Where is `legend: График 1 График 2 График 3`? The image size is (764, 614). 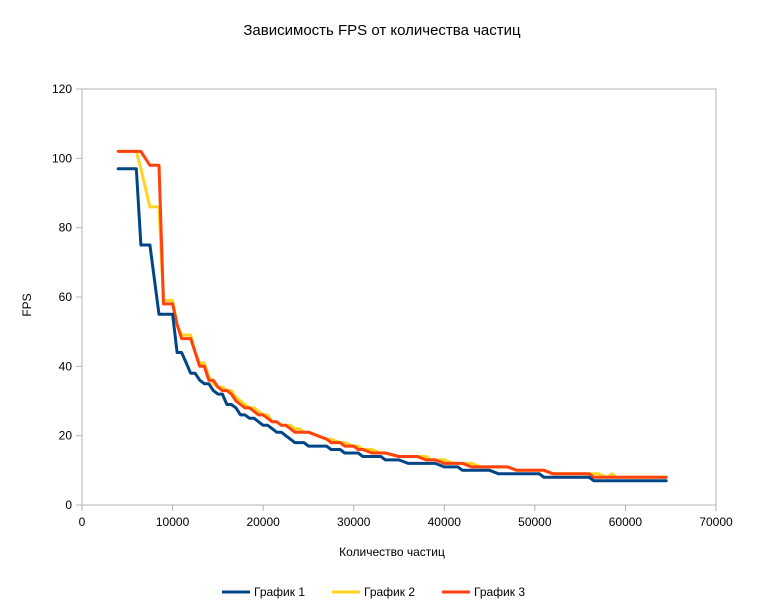 legend: График 1 График 2 График 3 is located at coordinates (373, 592).